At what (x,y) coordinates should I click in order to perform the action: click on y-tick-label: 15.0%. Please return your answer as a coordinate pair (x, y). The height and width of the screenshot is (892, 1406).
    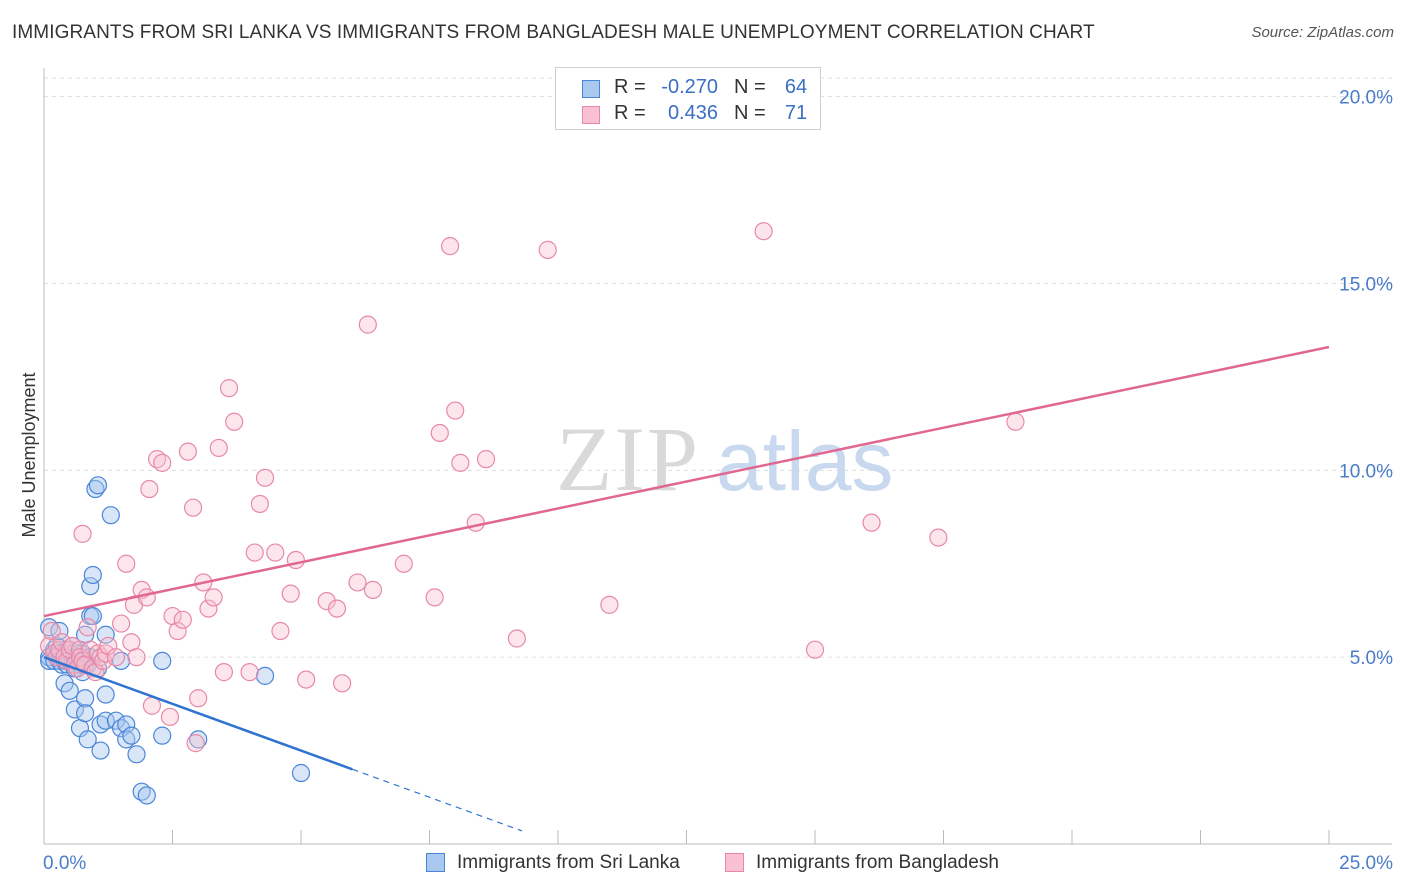
    Looking at the image, I should click on (1366, 285).